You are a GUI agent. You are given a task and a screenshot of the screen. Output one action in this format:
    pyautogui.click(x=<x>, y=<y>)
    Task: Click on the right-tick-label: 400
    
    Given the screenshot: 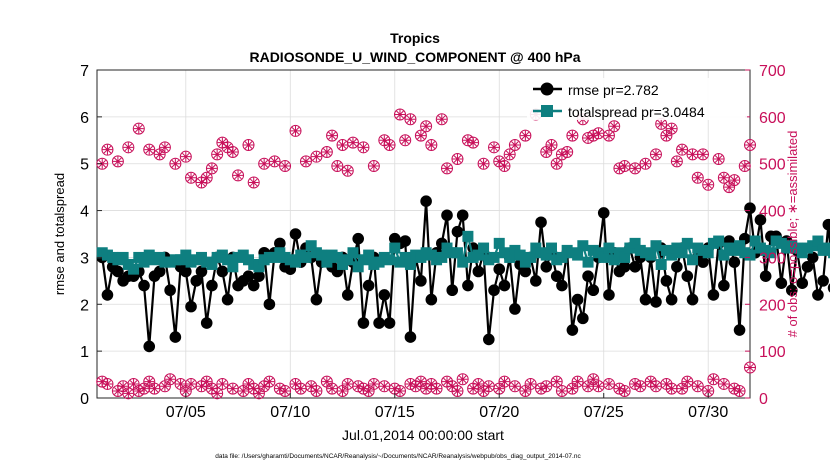 What is the action you would take?
    pyautogui.click(x=772, y=212)
    